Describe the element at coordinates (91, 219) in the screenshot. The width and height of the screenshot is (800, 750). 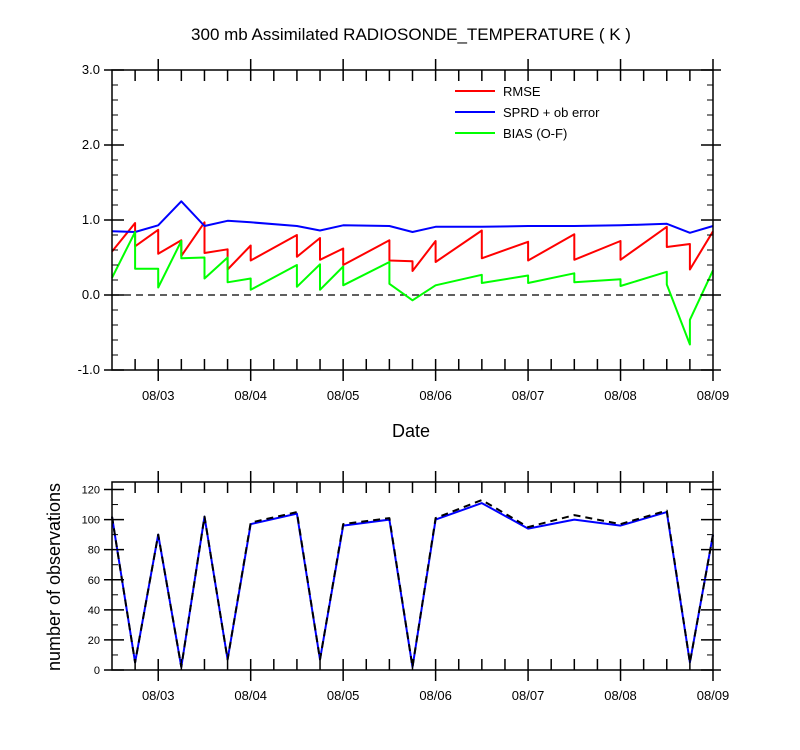
I see `y-tick-label: 1.0` at that location.